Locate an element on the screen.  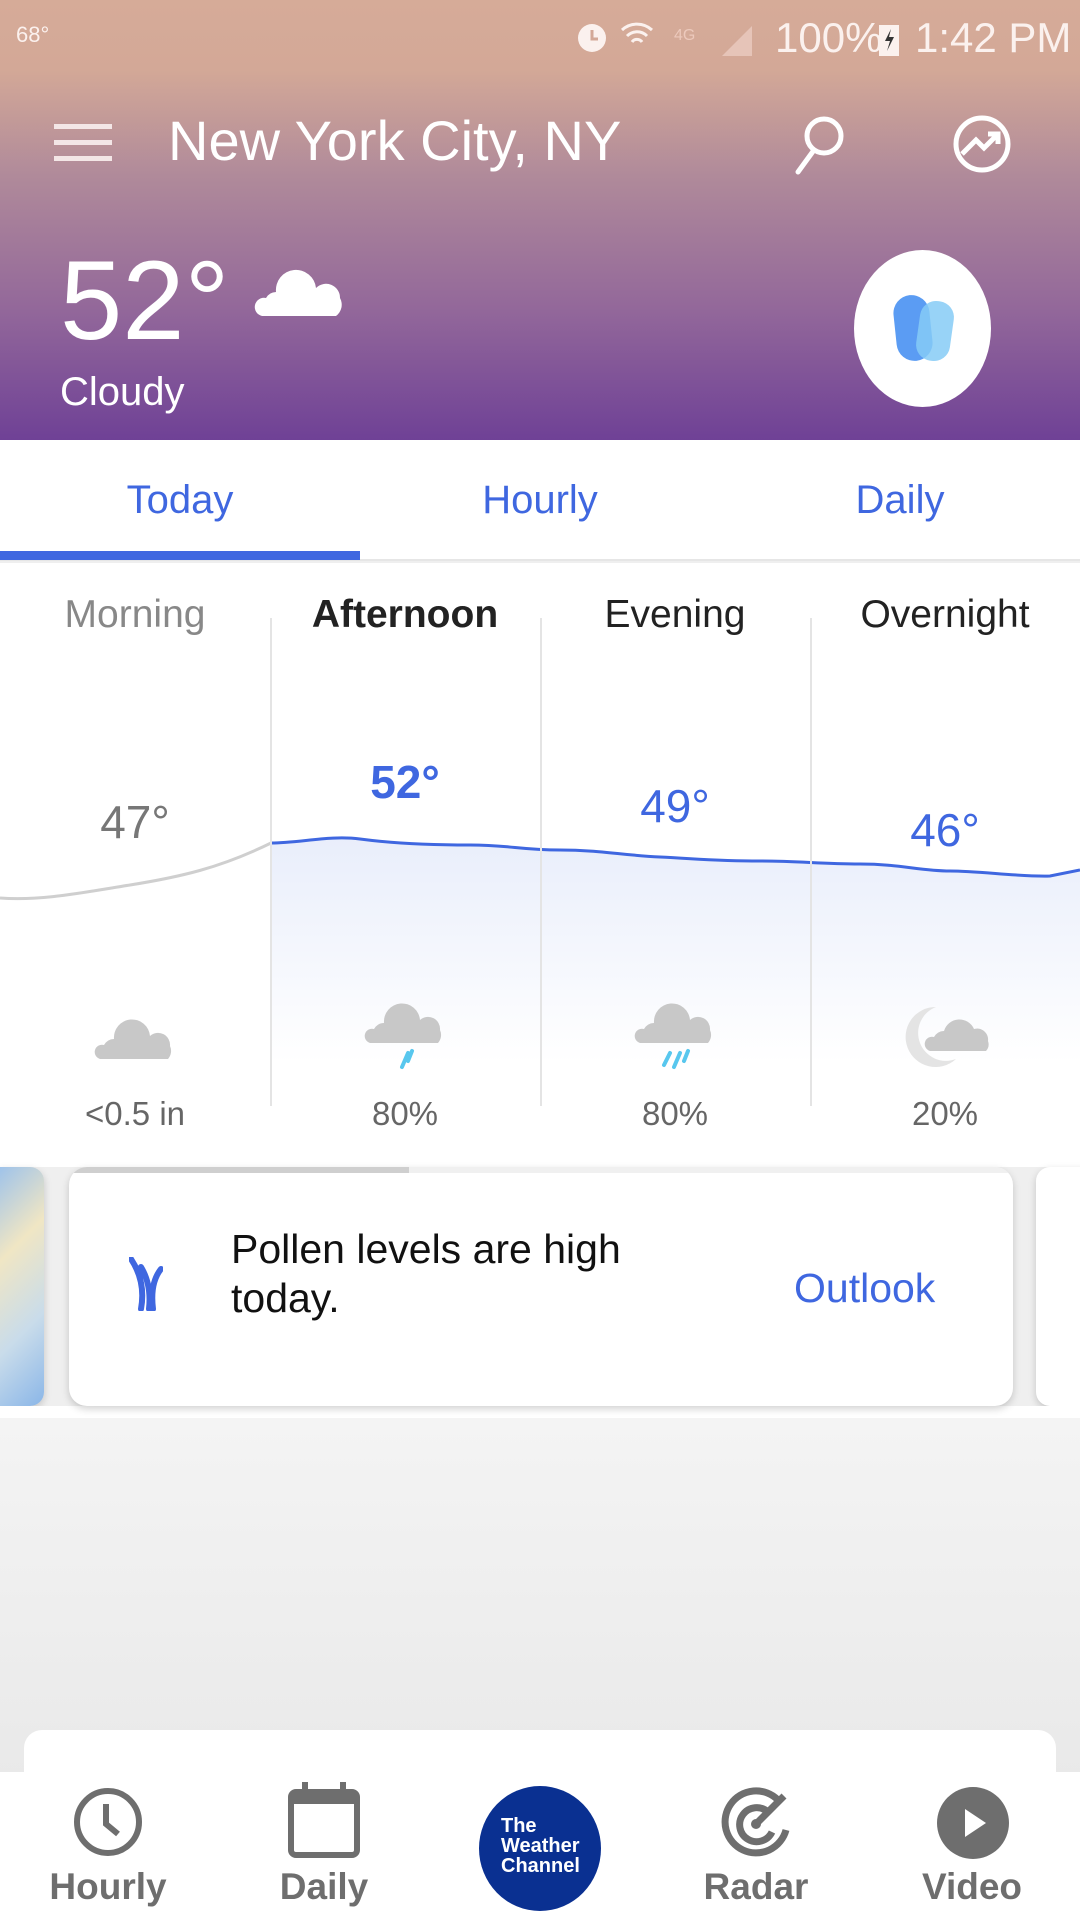
period-name: Evening is located at coordinates (675, 614).